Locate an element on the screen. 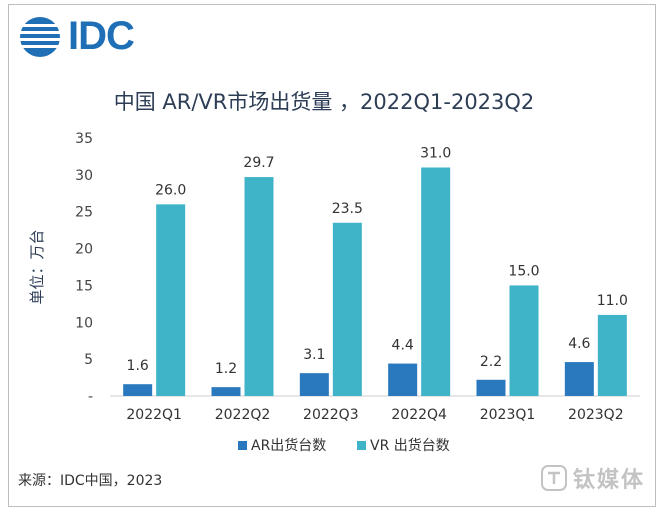  watermark-text: 钛媒体 is located at coordinates (608, 480).